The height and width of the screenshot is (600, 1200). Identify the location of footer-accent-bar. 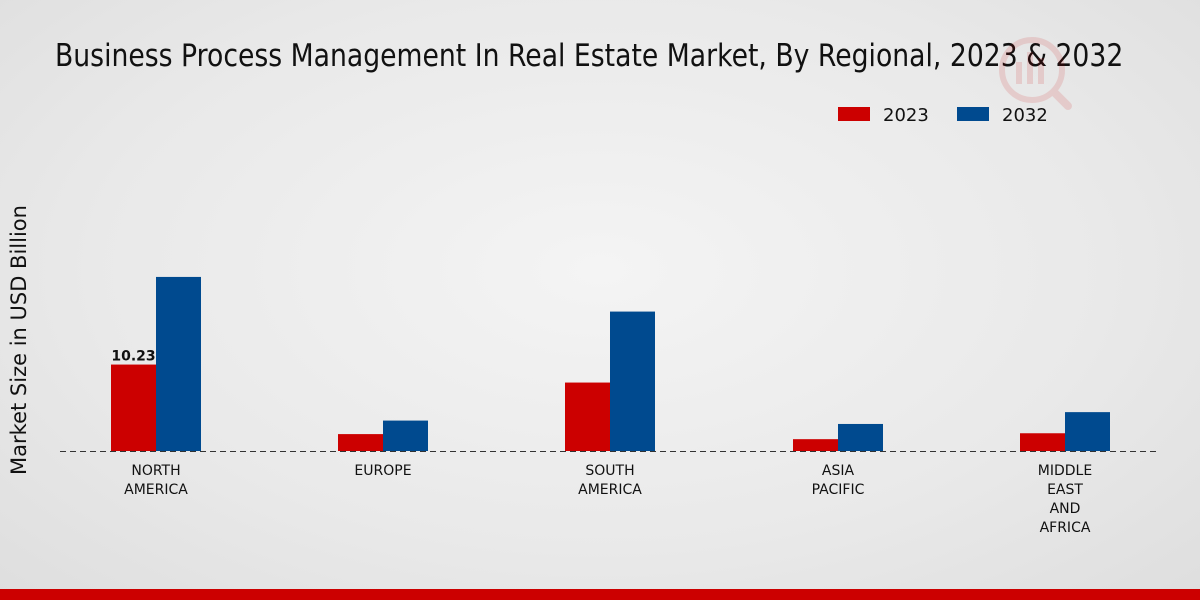
(600, 594).